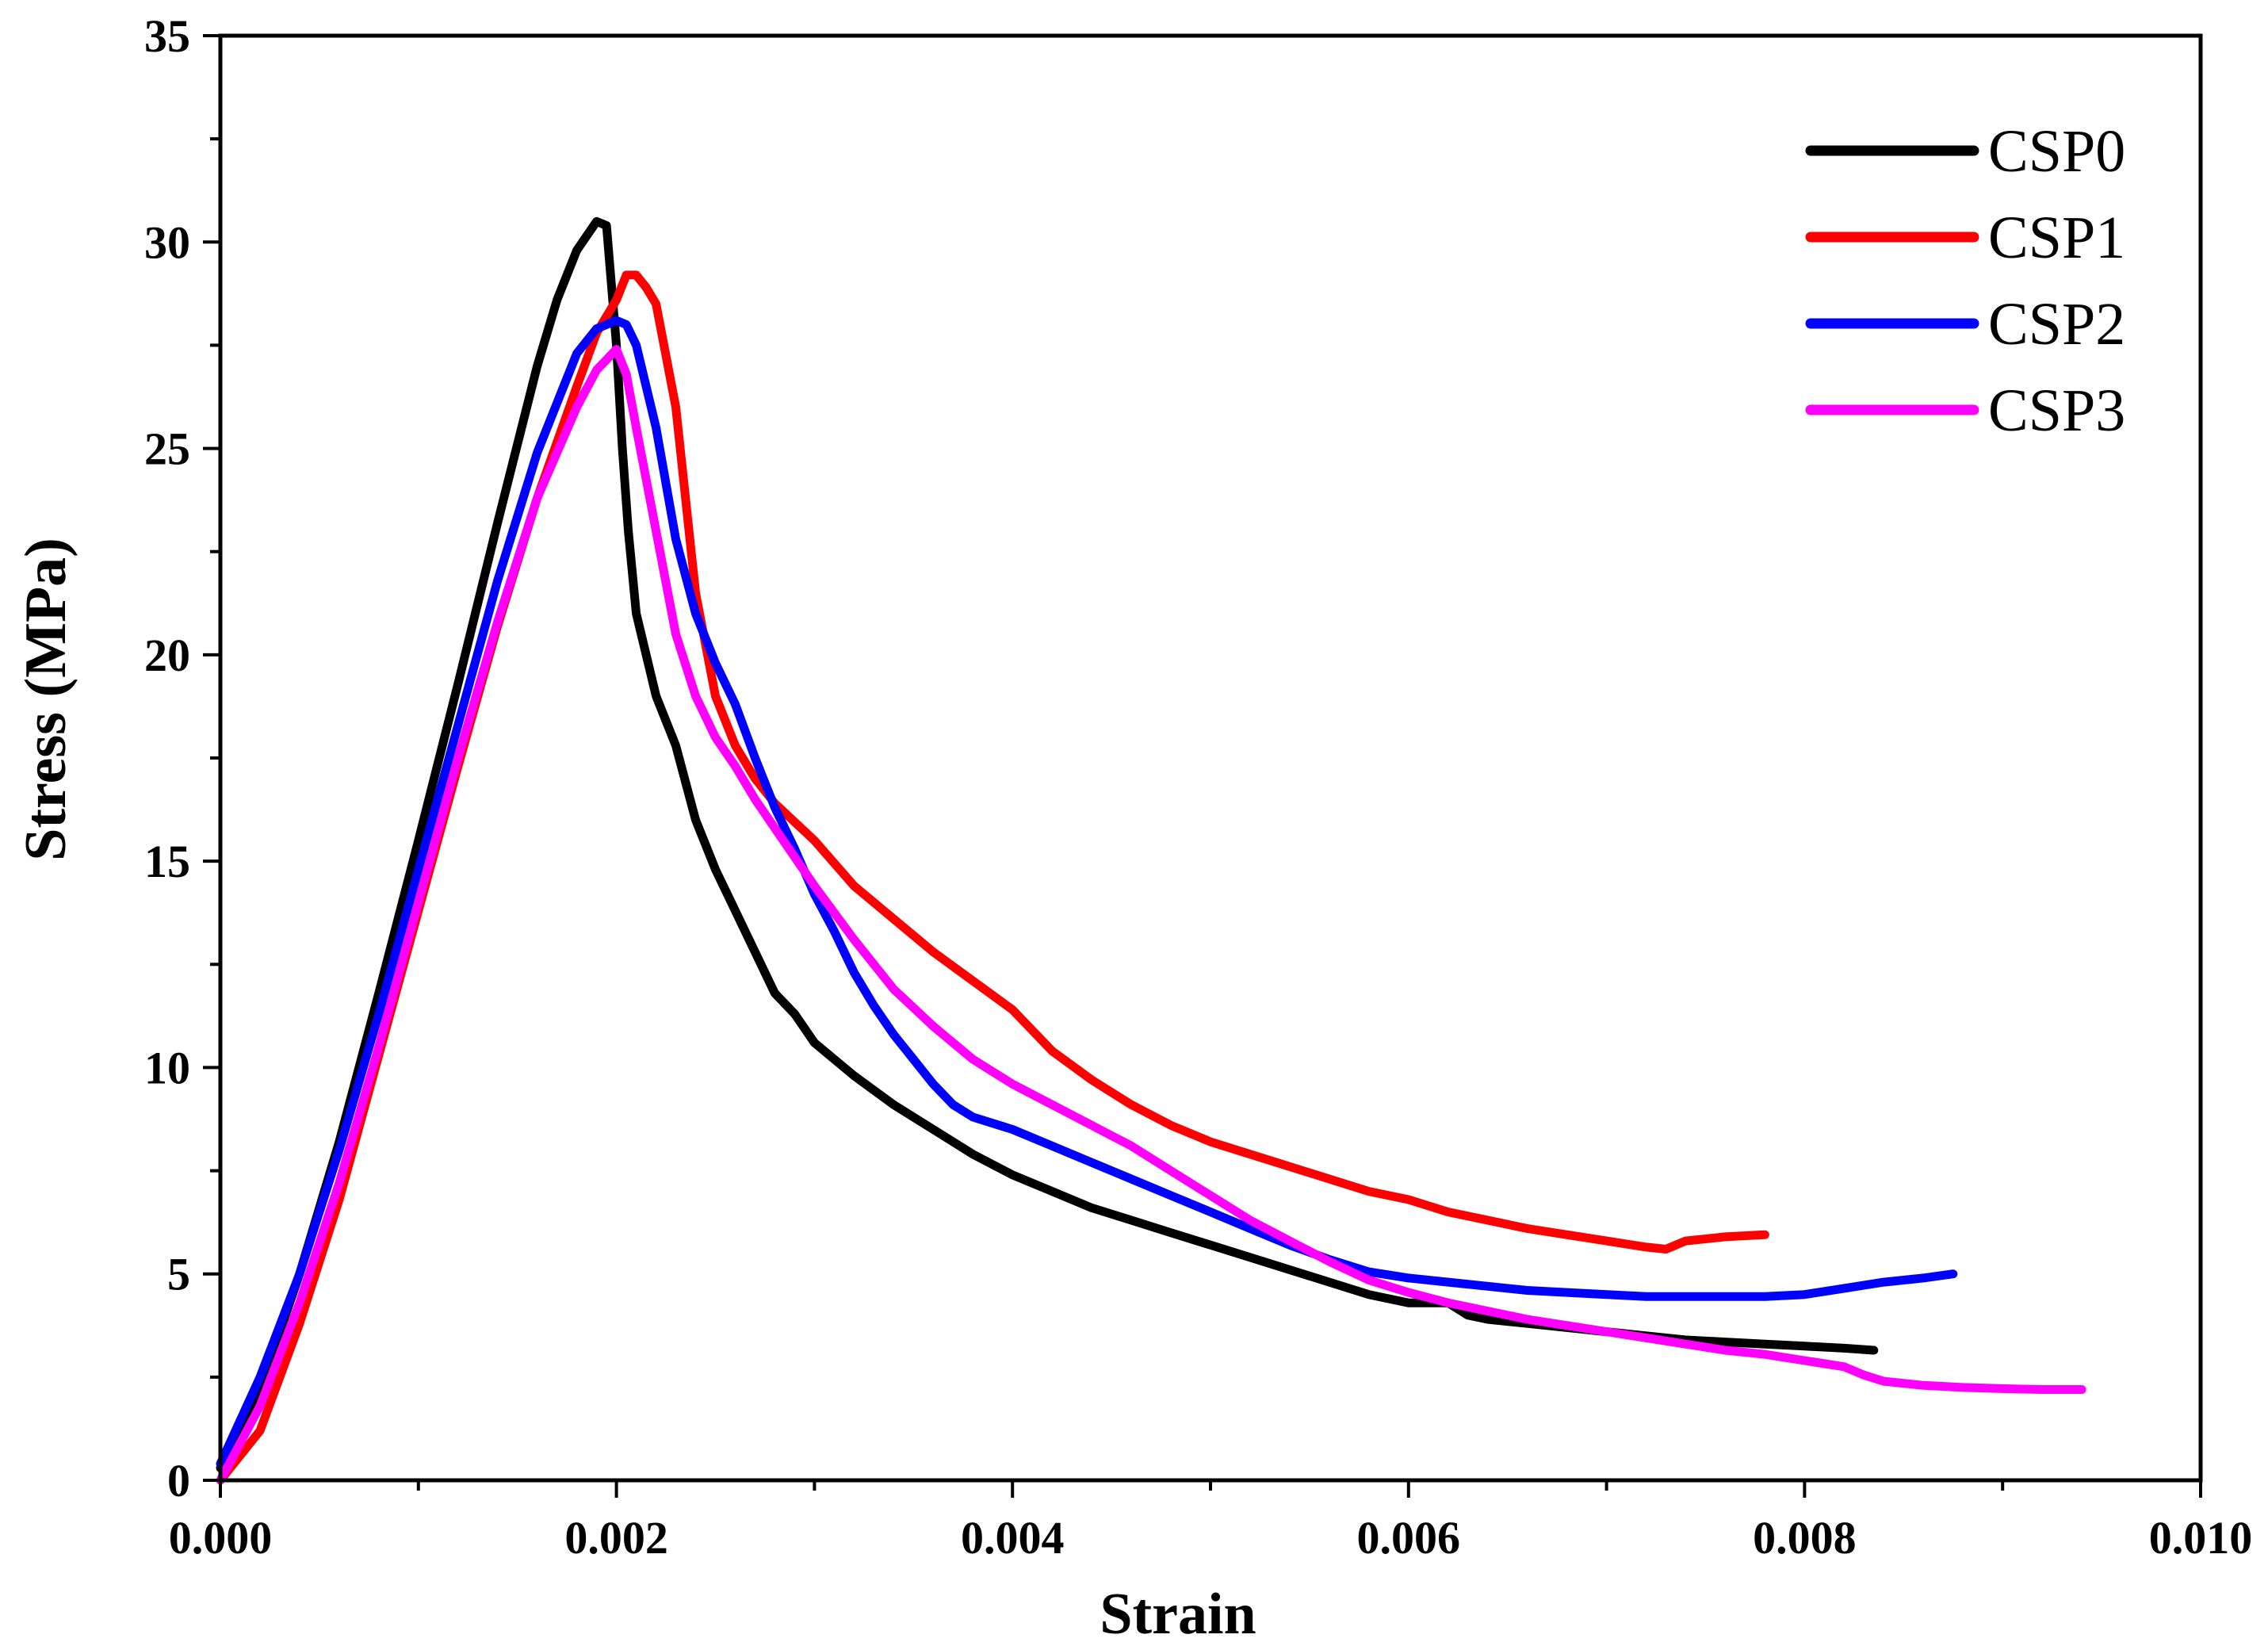 Image resolution: width=2268 pixels, height=1646 pixels. I want to click on y-tick-label: 25, so click(167, 449).